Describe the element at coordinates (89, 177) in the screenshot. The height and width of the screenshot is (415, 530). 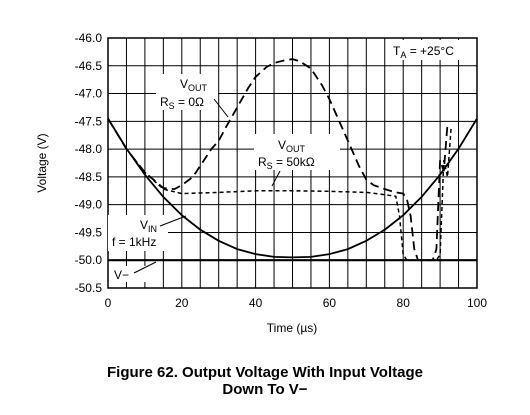
I see `y-tick-label: -48.5` at that location.